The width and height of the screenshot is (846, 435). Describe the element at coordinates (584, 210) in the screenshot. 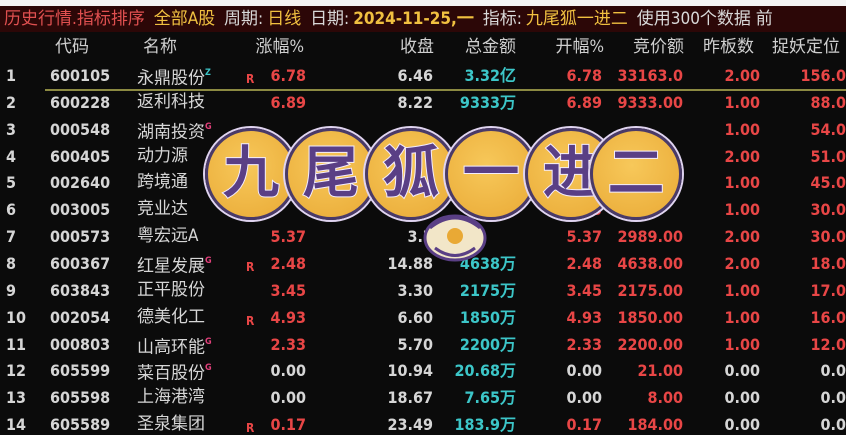

I see `open-pct-text: 4.33` at that location.